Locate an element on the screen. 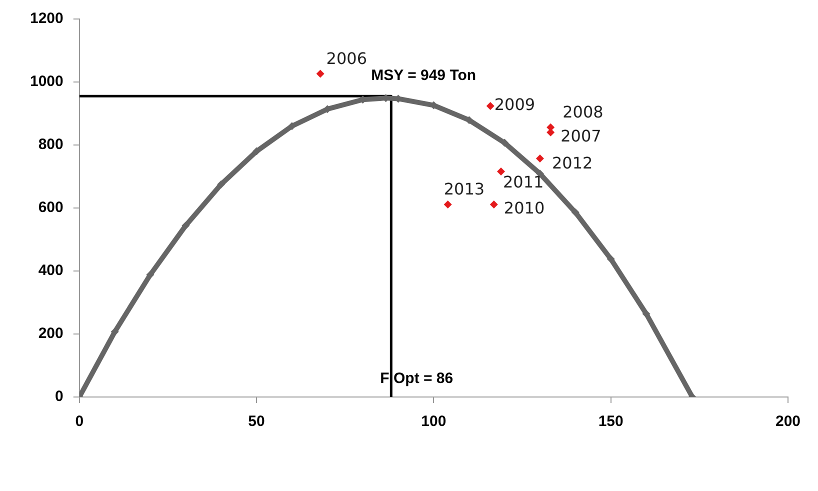  y-tick-label: 800 is located at coordinates (51, 145).